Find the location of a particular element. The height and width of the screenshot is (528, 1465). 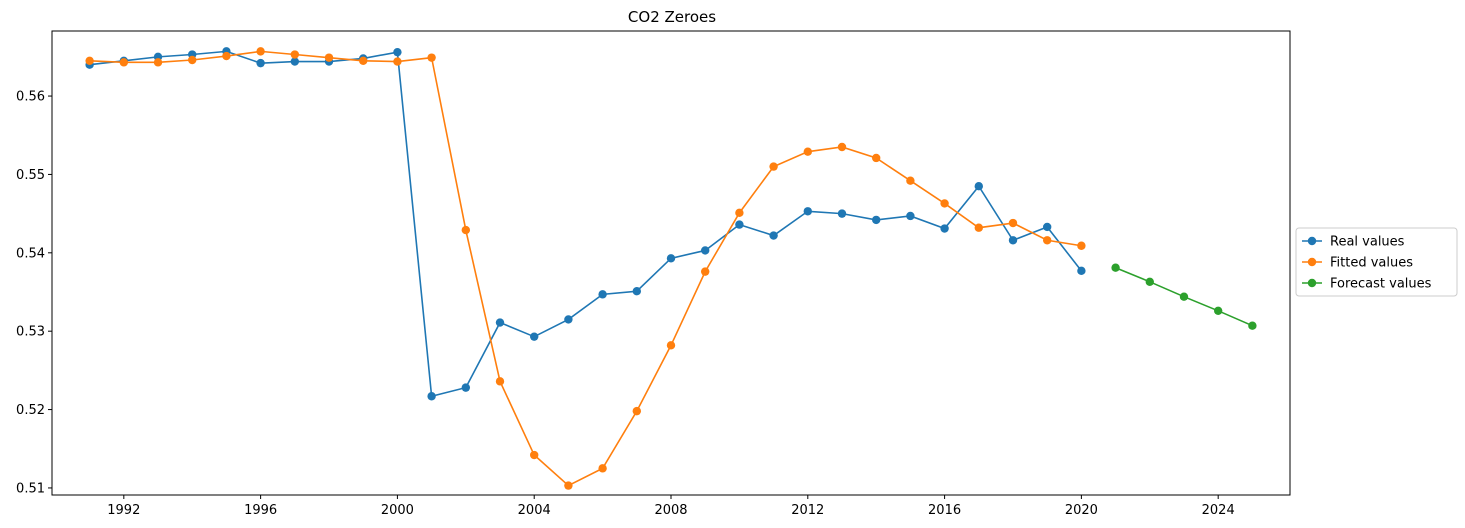

chart-title: CO2 Zeroes is located at coordinates (672, 17).